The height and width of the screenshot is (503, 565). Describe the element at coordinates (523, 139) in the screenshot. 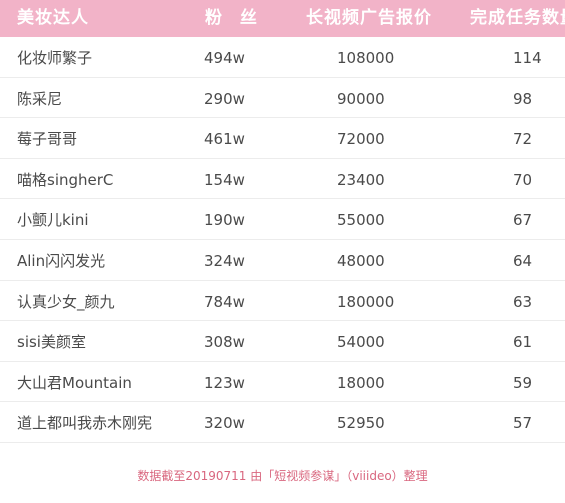

I see `cell-tasks: 72` at that location.